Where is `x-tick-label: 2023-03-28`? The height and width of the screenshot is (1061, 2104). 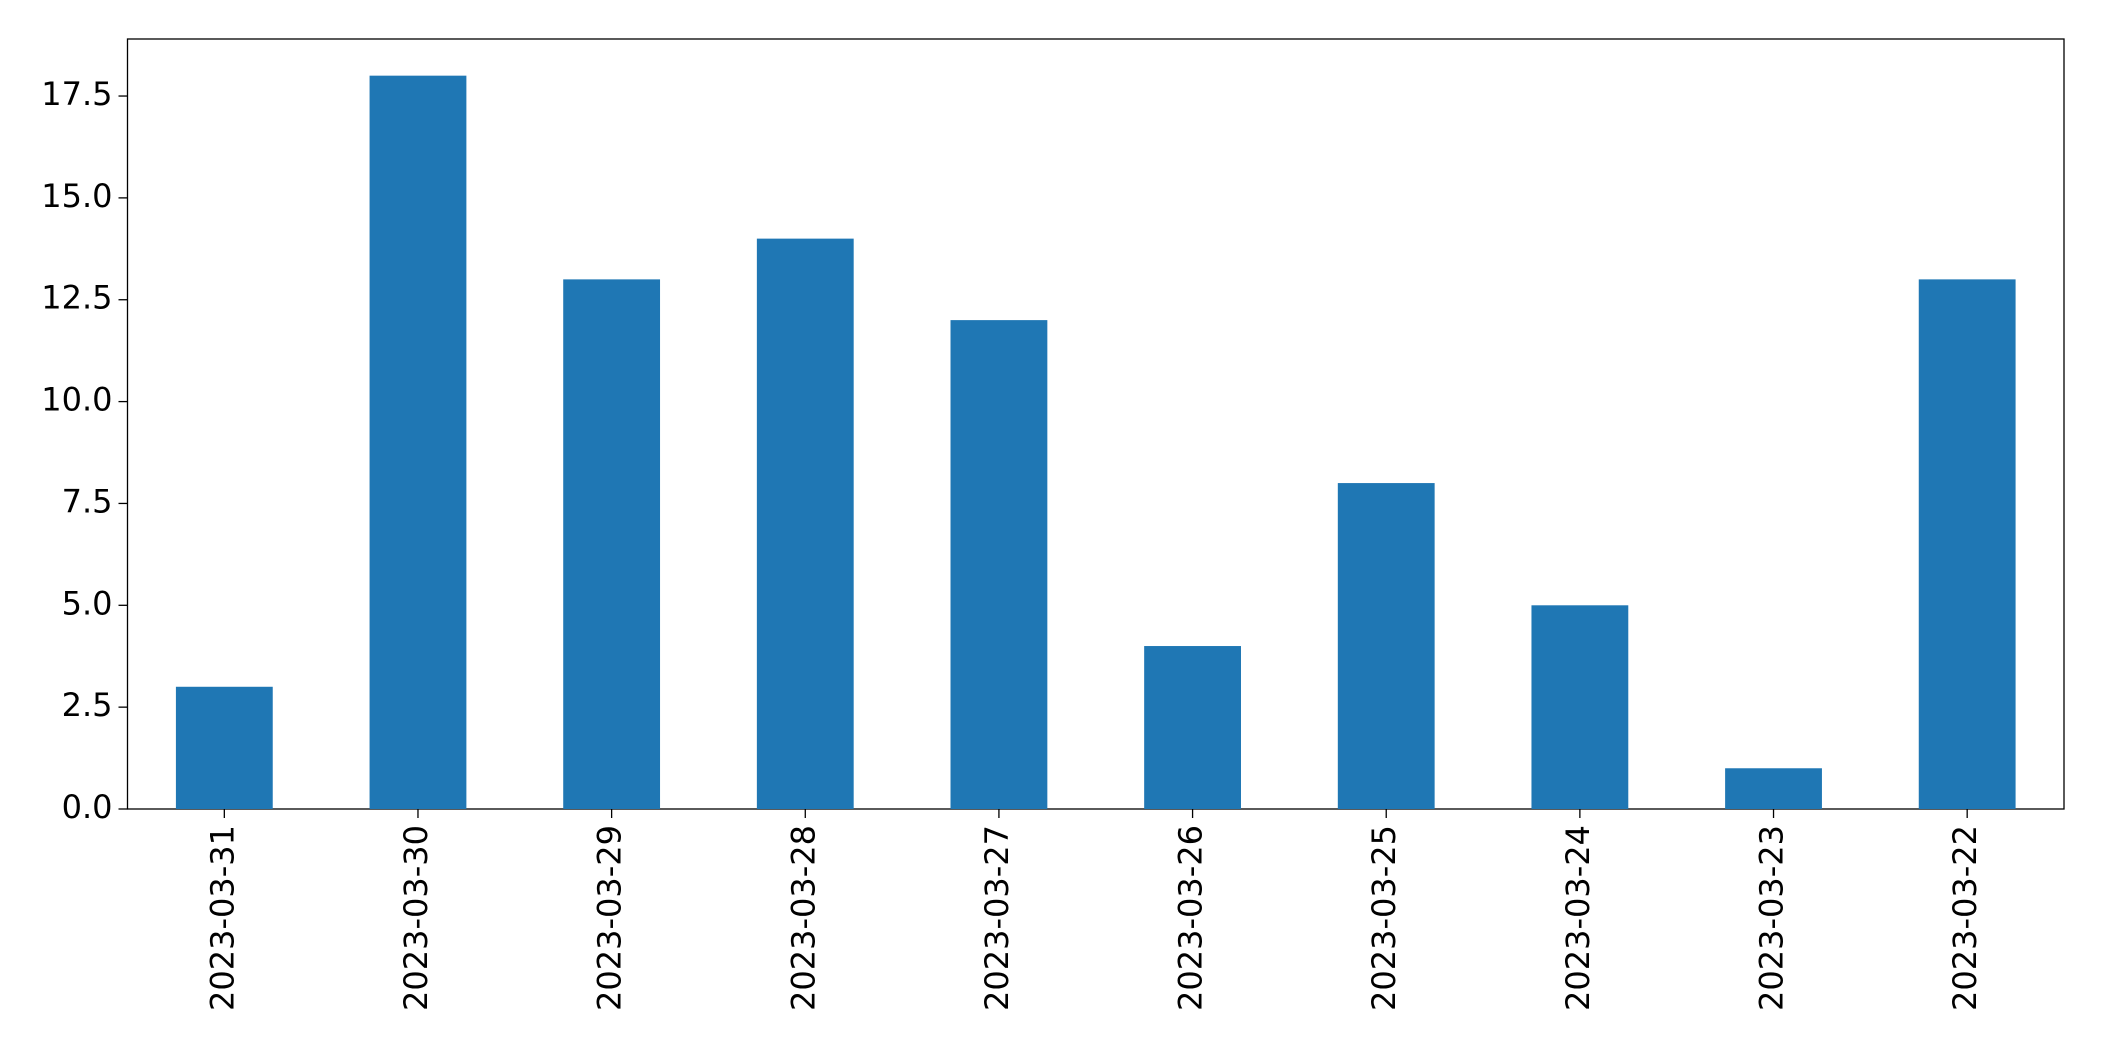
x-tick-label: 2023-03-28 is located at coordinates (803, 918).